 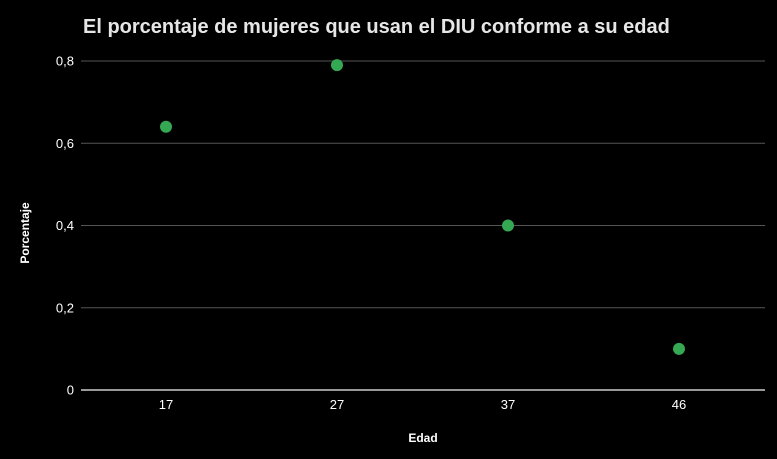 What do you see at coordinates (422, 404) in the screenshot?
I see `x-tick-labels: 17 27 37 46` at bounding box center [422, 404].